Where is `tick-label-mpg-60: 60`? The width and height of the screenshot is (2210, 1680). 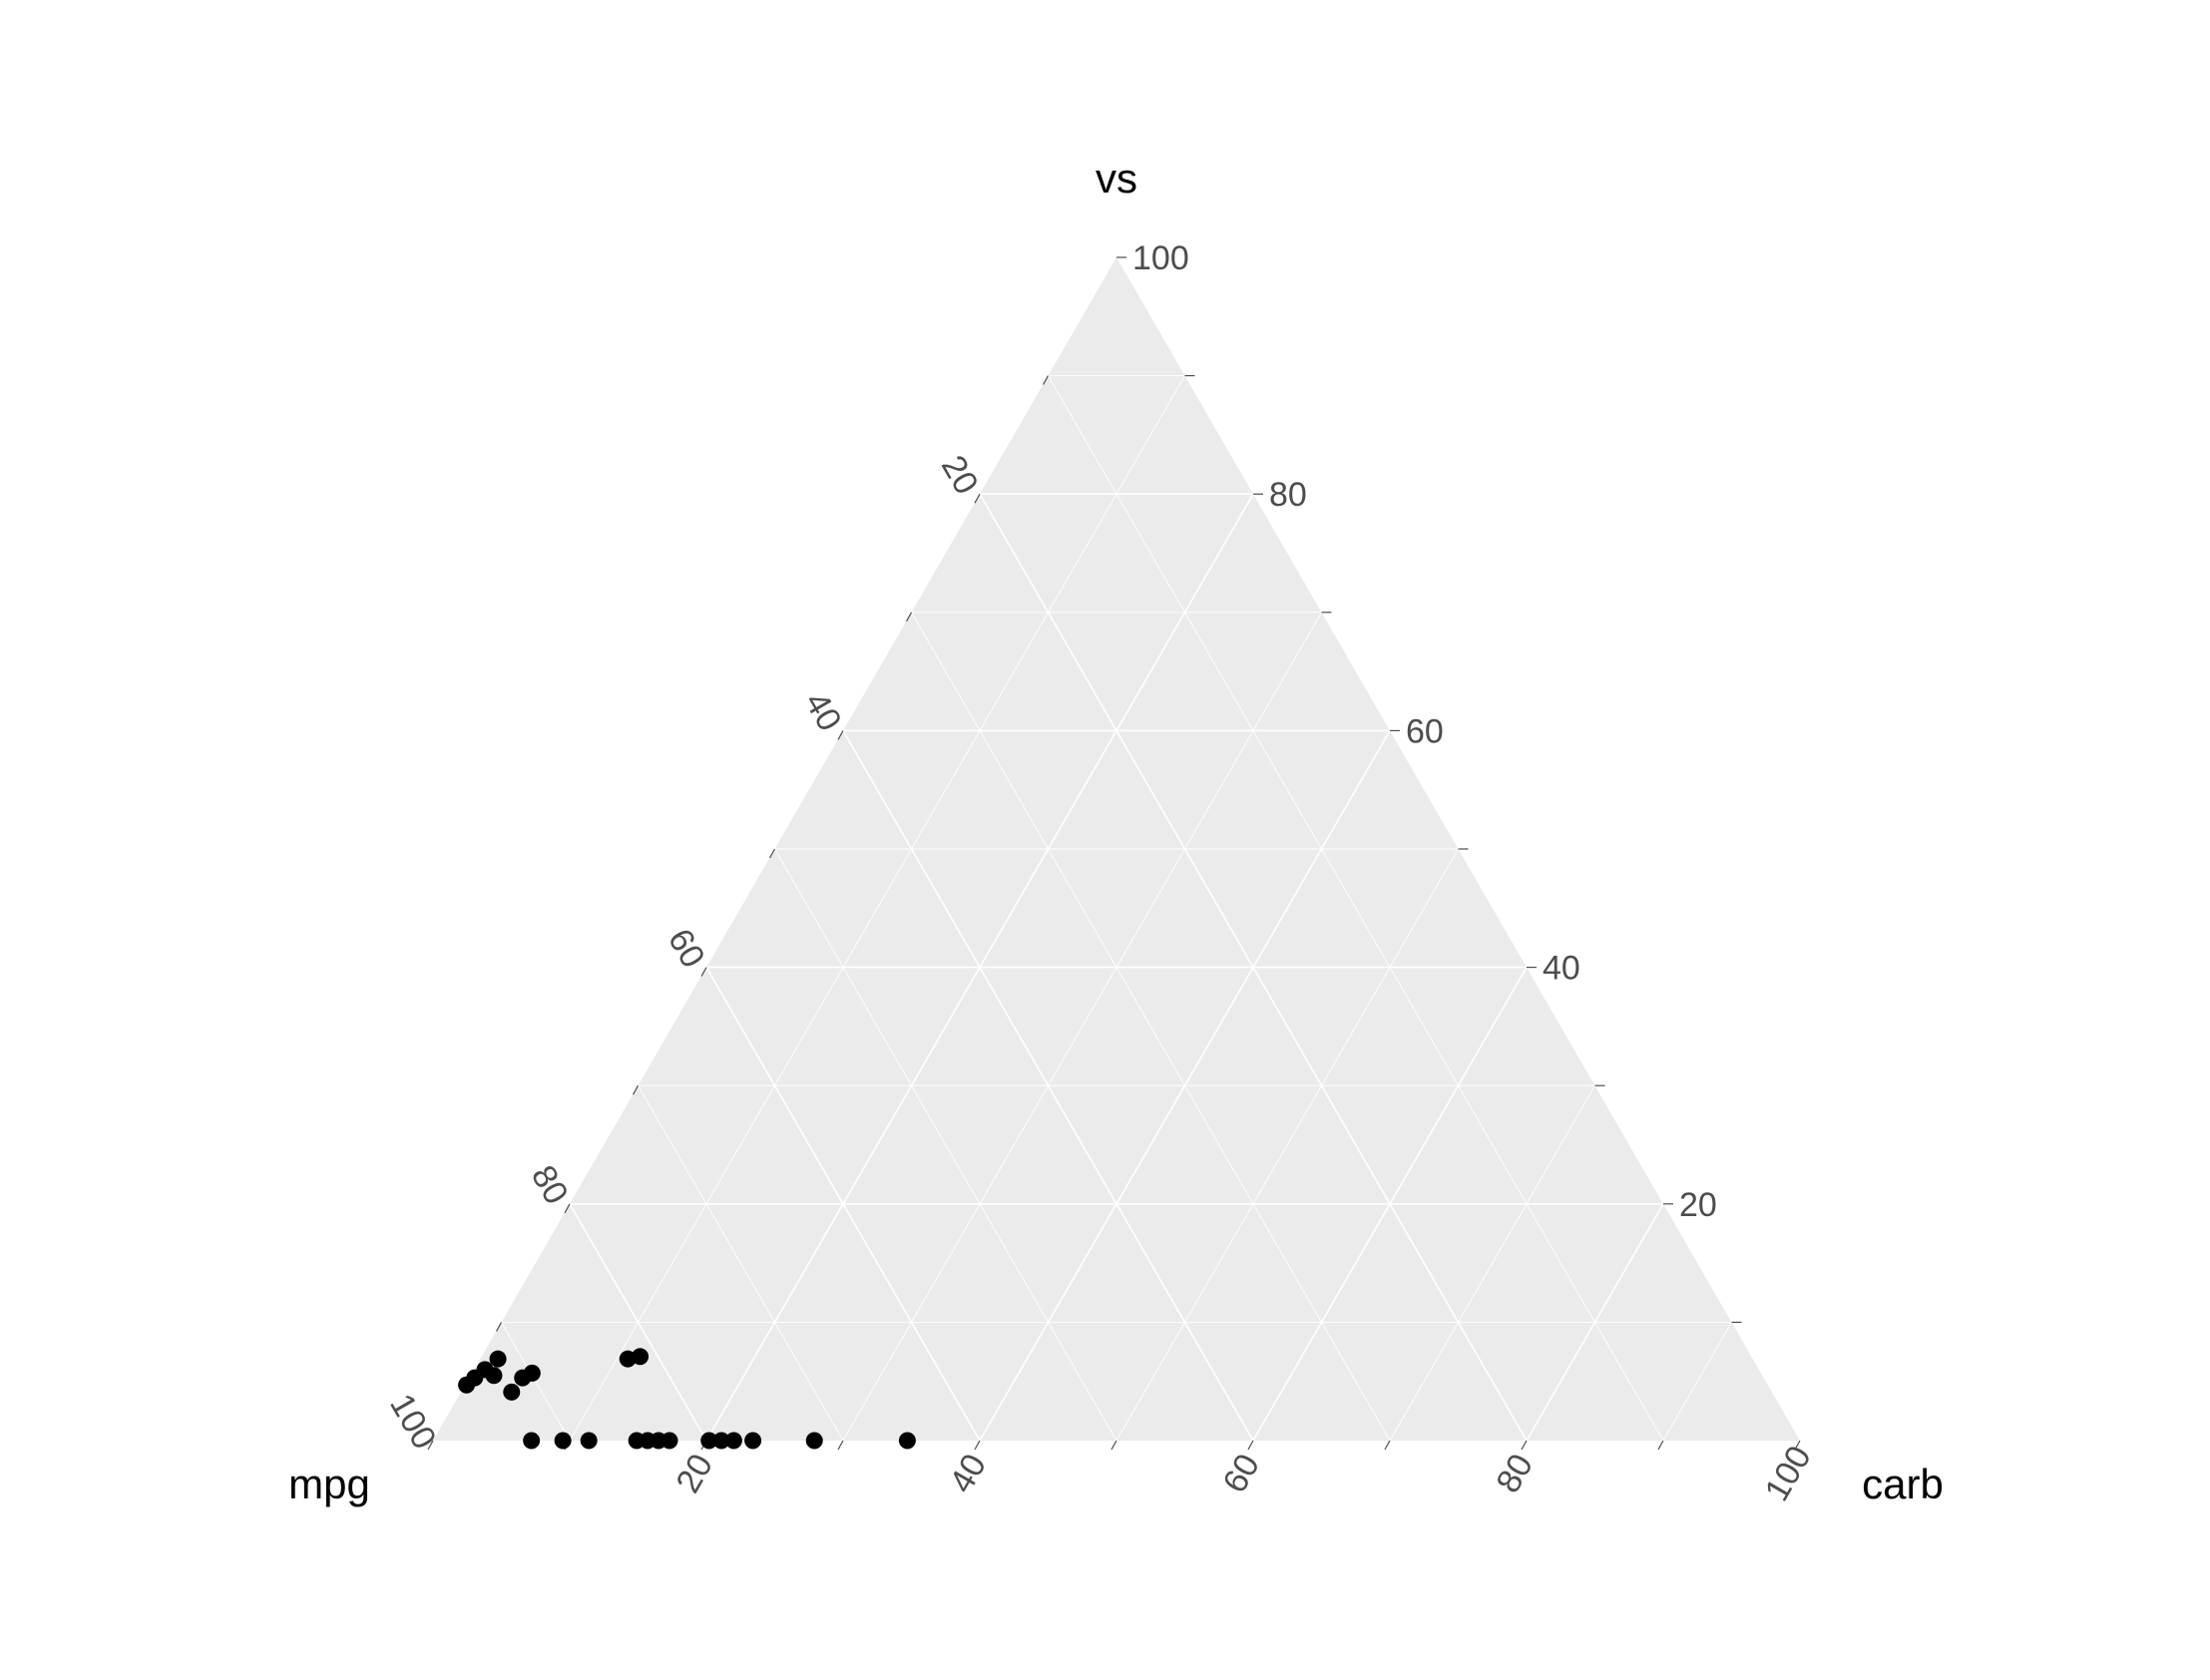
tick-label-mpg-60: 60 is located at coordinates (686, 949).